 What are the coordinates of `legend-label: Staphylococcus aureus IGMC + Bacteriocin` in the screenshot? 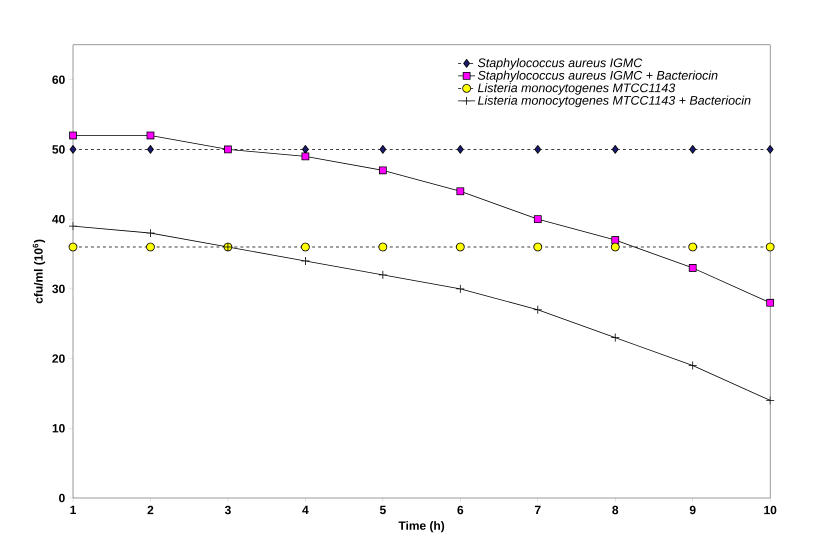 It's located at (598, 76).